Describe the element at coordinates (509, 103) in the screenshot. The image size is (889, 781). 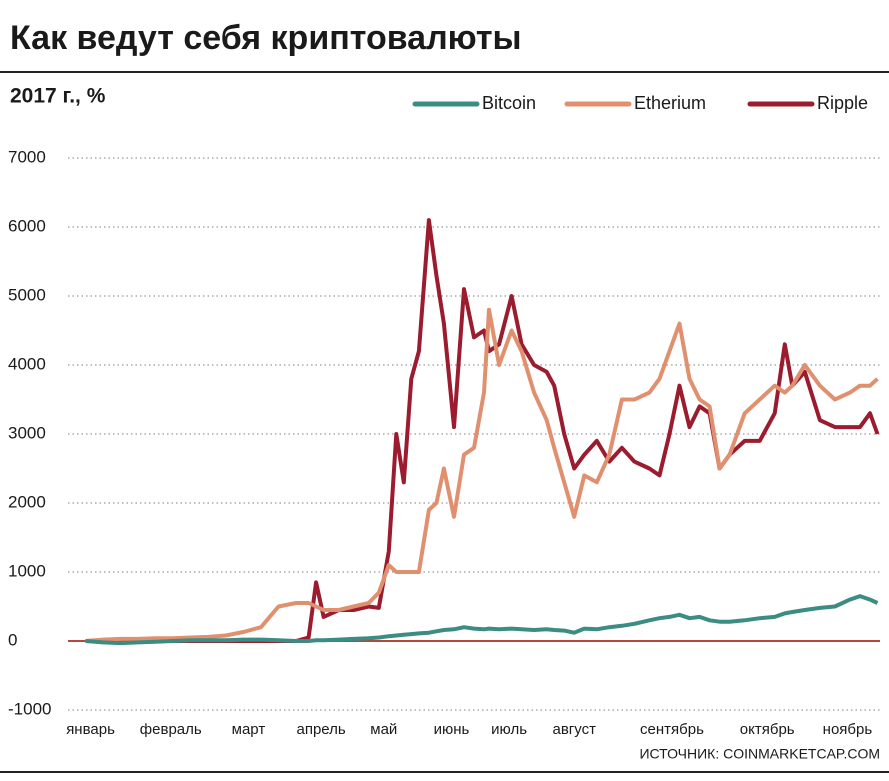
I see `legend-label: Bitcoin` at that location.